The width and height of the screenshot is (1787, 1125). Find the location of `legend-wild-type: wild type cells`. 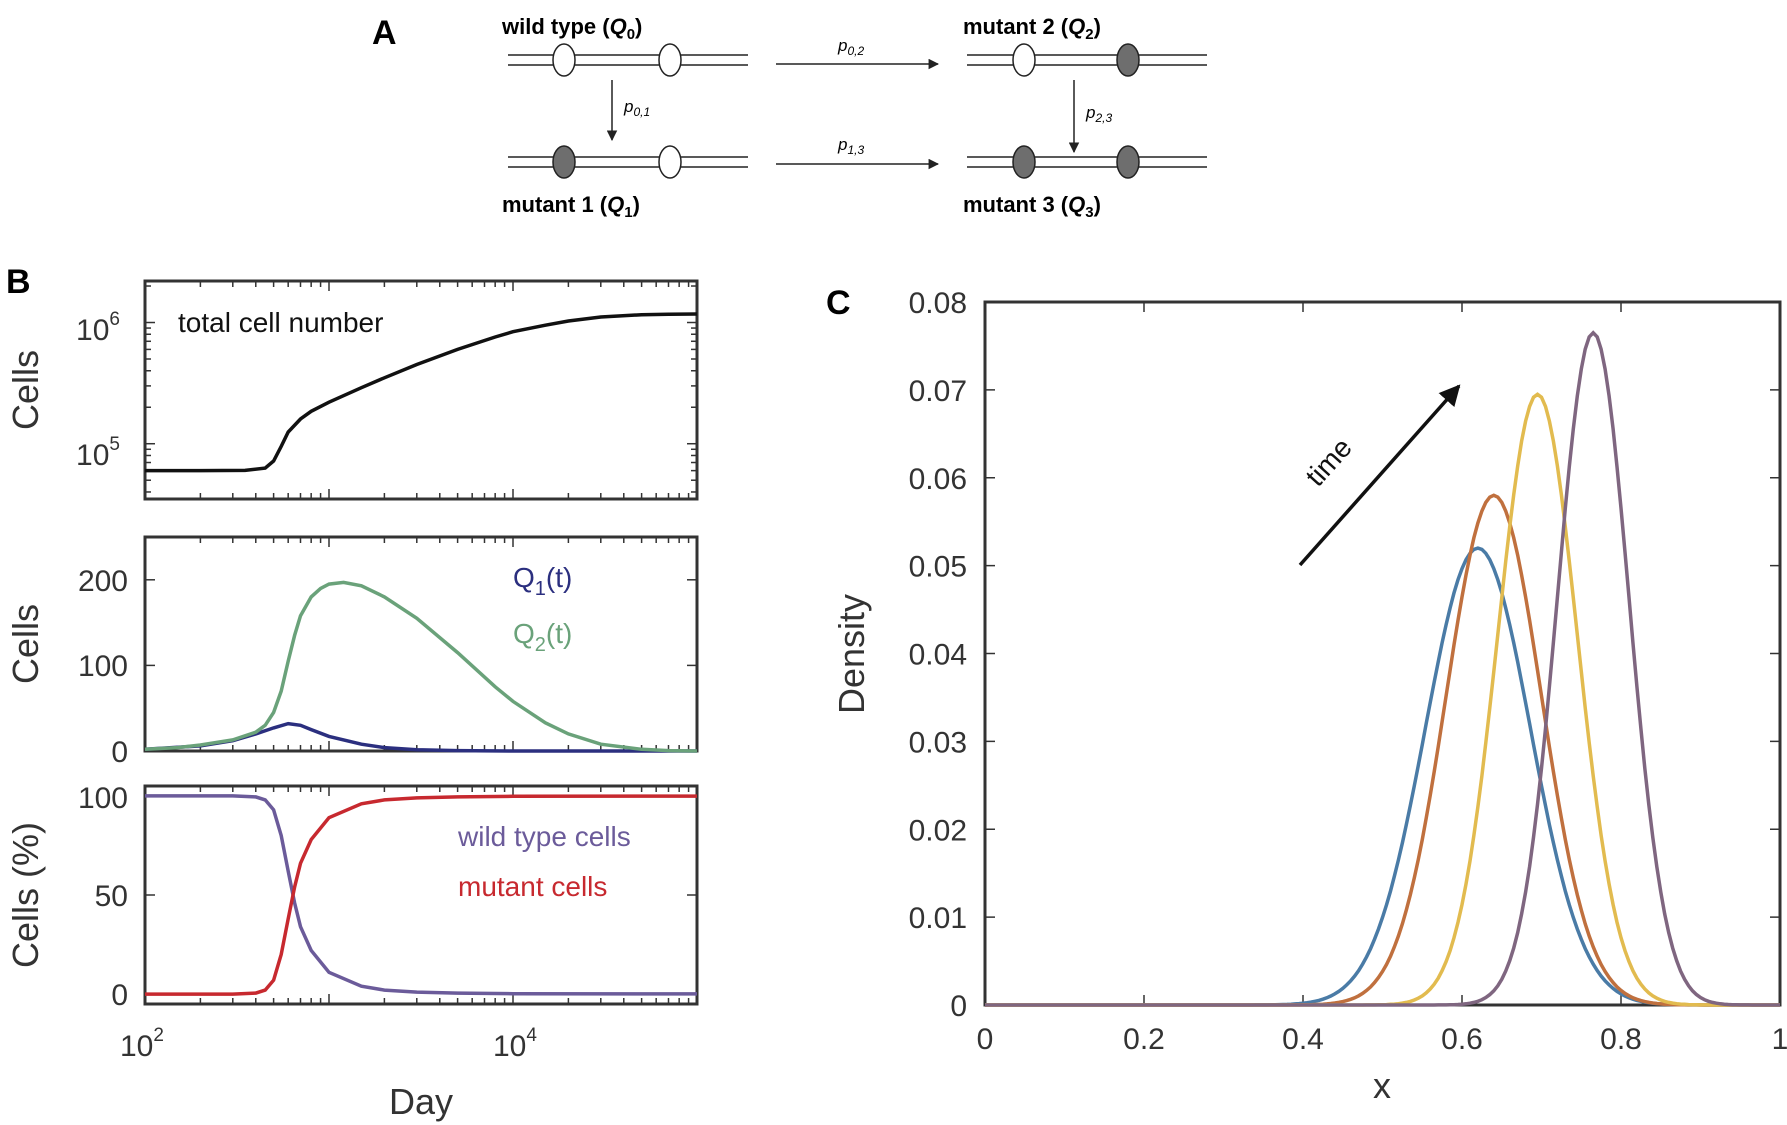

legend-wild-type: wild type cells is located at coordinates (544, 836).